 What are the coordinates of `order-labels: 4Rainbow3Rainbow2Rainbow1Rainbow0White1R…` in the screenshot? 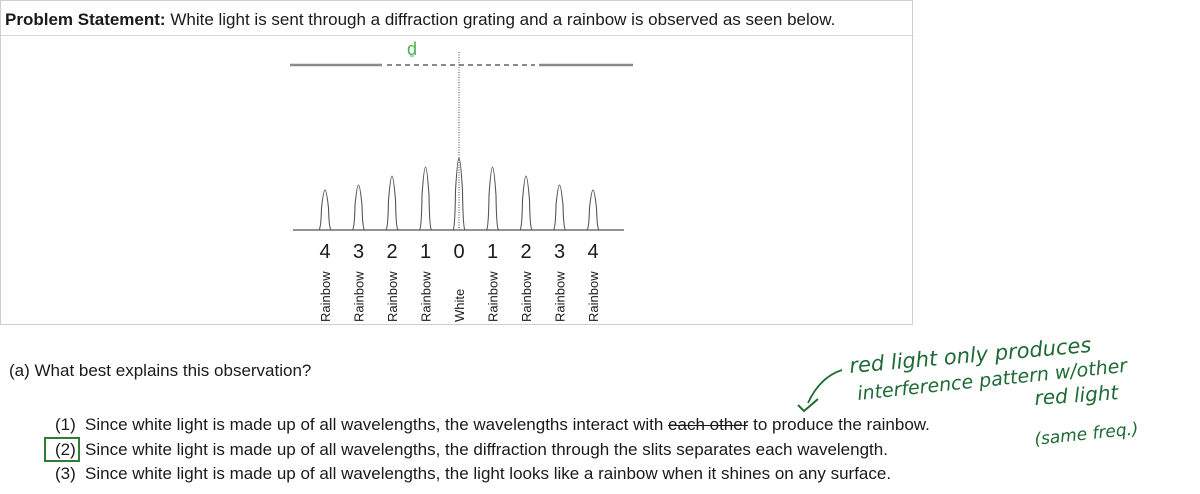 It's located at (459, 281).